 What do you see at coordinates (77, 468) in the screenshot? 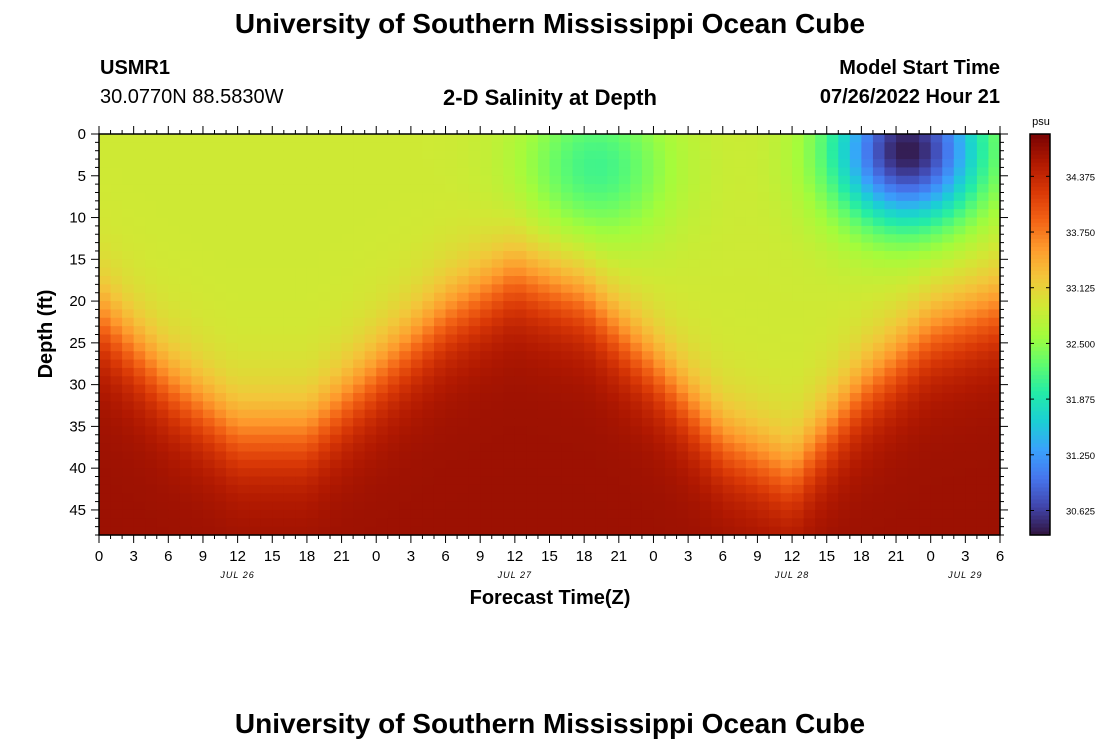
I see `y-tick-label: 40` at bounding box center [77, 468].